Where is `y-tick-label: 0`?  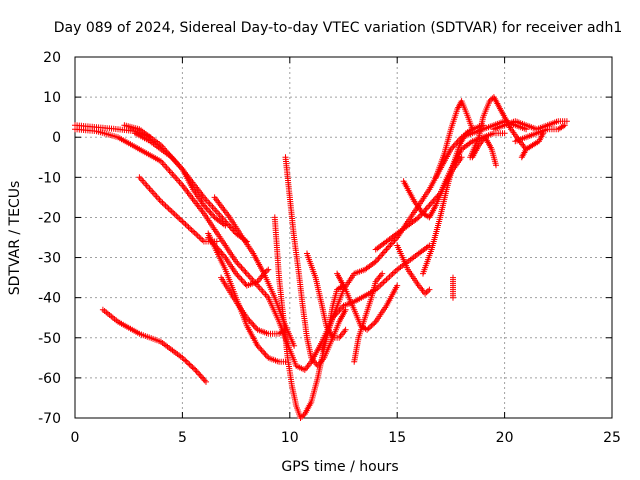 y-tick-label: 0 is located at coordinates (56, 138).